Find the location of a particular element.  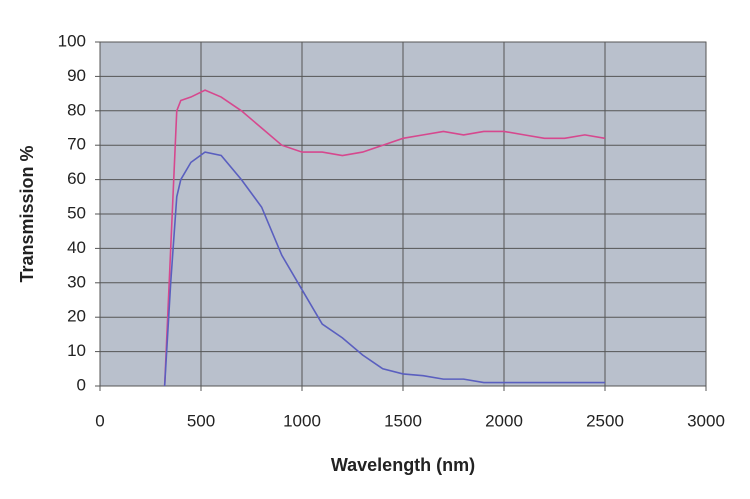

y-tick-label: 80 is located at coordinates (76, 109).